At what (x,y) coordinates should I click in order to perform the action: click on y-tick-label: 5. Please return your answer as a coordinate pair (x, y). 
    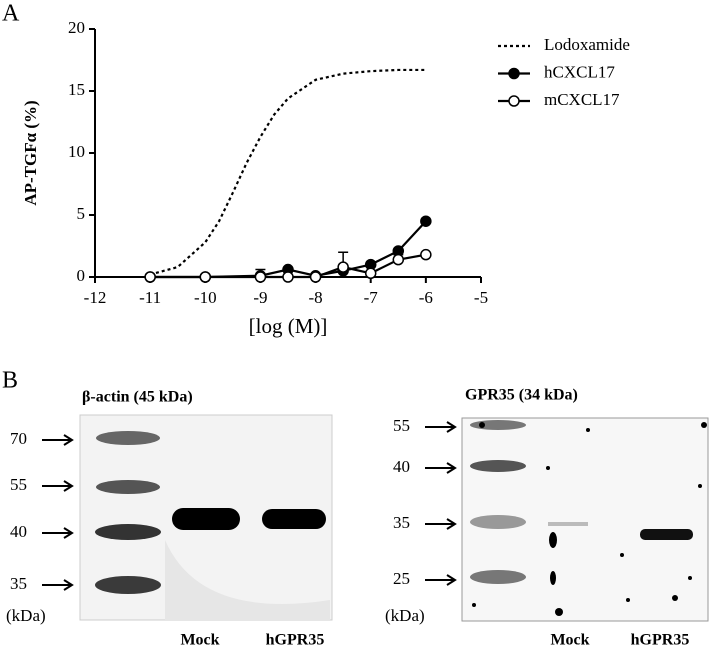
    Looking at the image, I should click on (81, 213).